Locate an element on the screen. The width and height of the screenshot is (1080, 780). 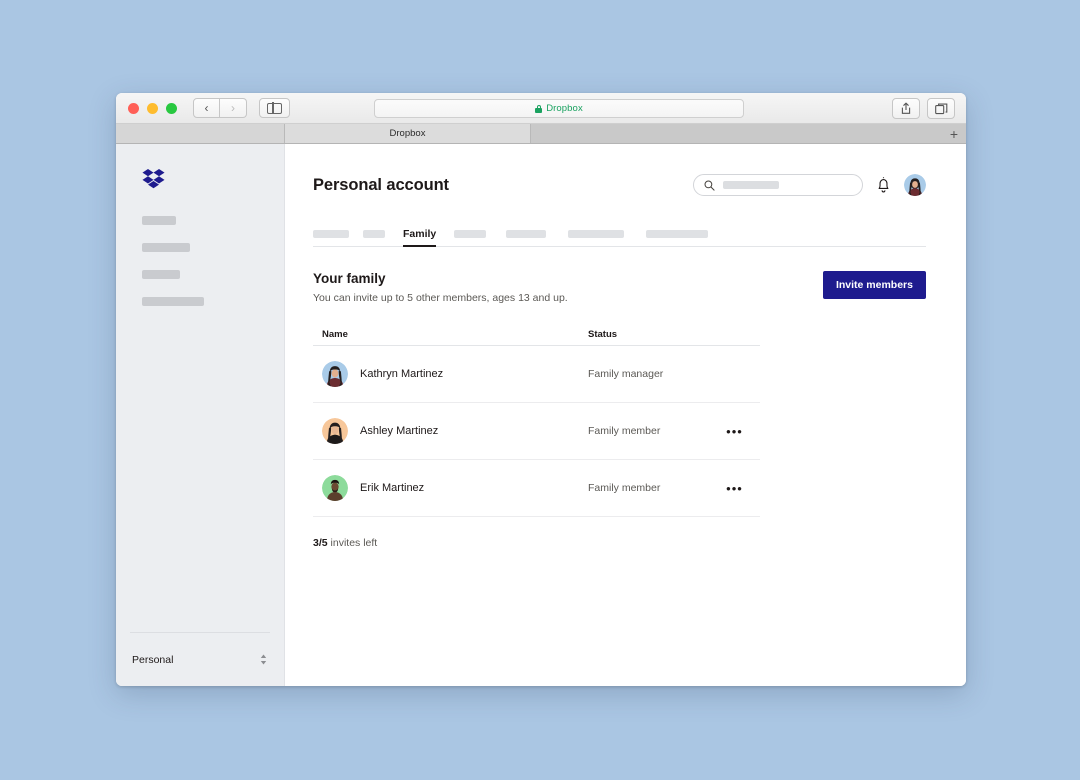
sidebar-panel-icon is located at coordinates (274, 108).